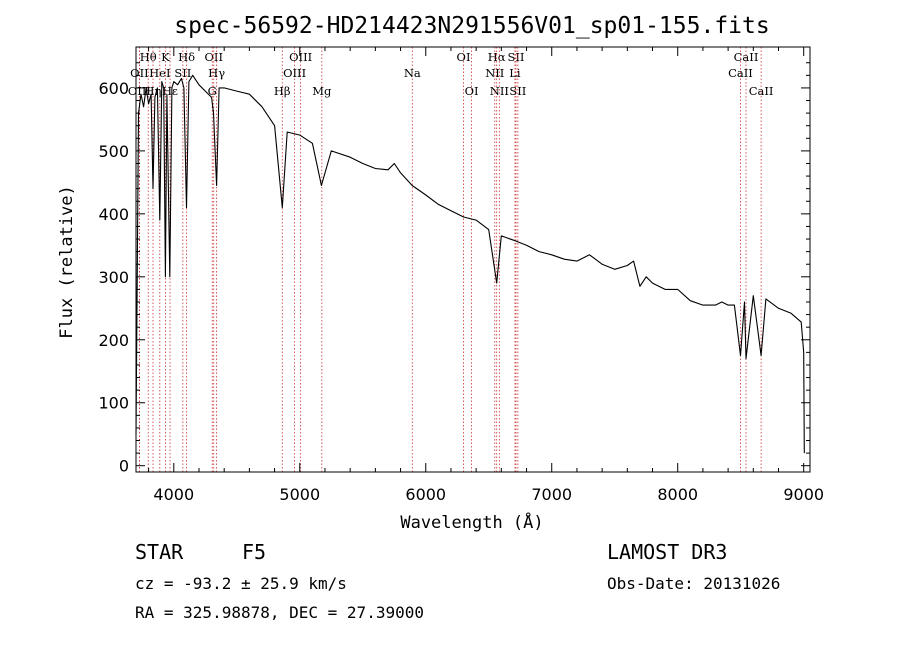  Describe the element at coordinates (113, 214) in the screenshot. I see `y-tick-label-4: 400` at that location.